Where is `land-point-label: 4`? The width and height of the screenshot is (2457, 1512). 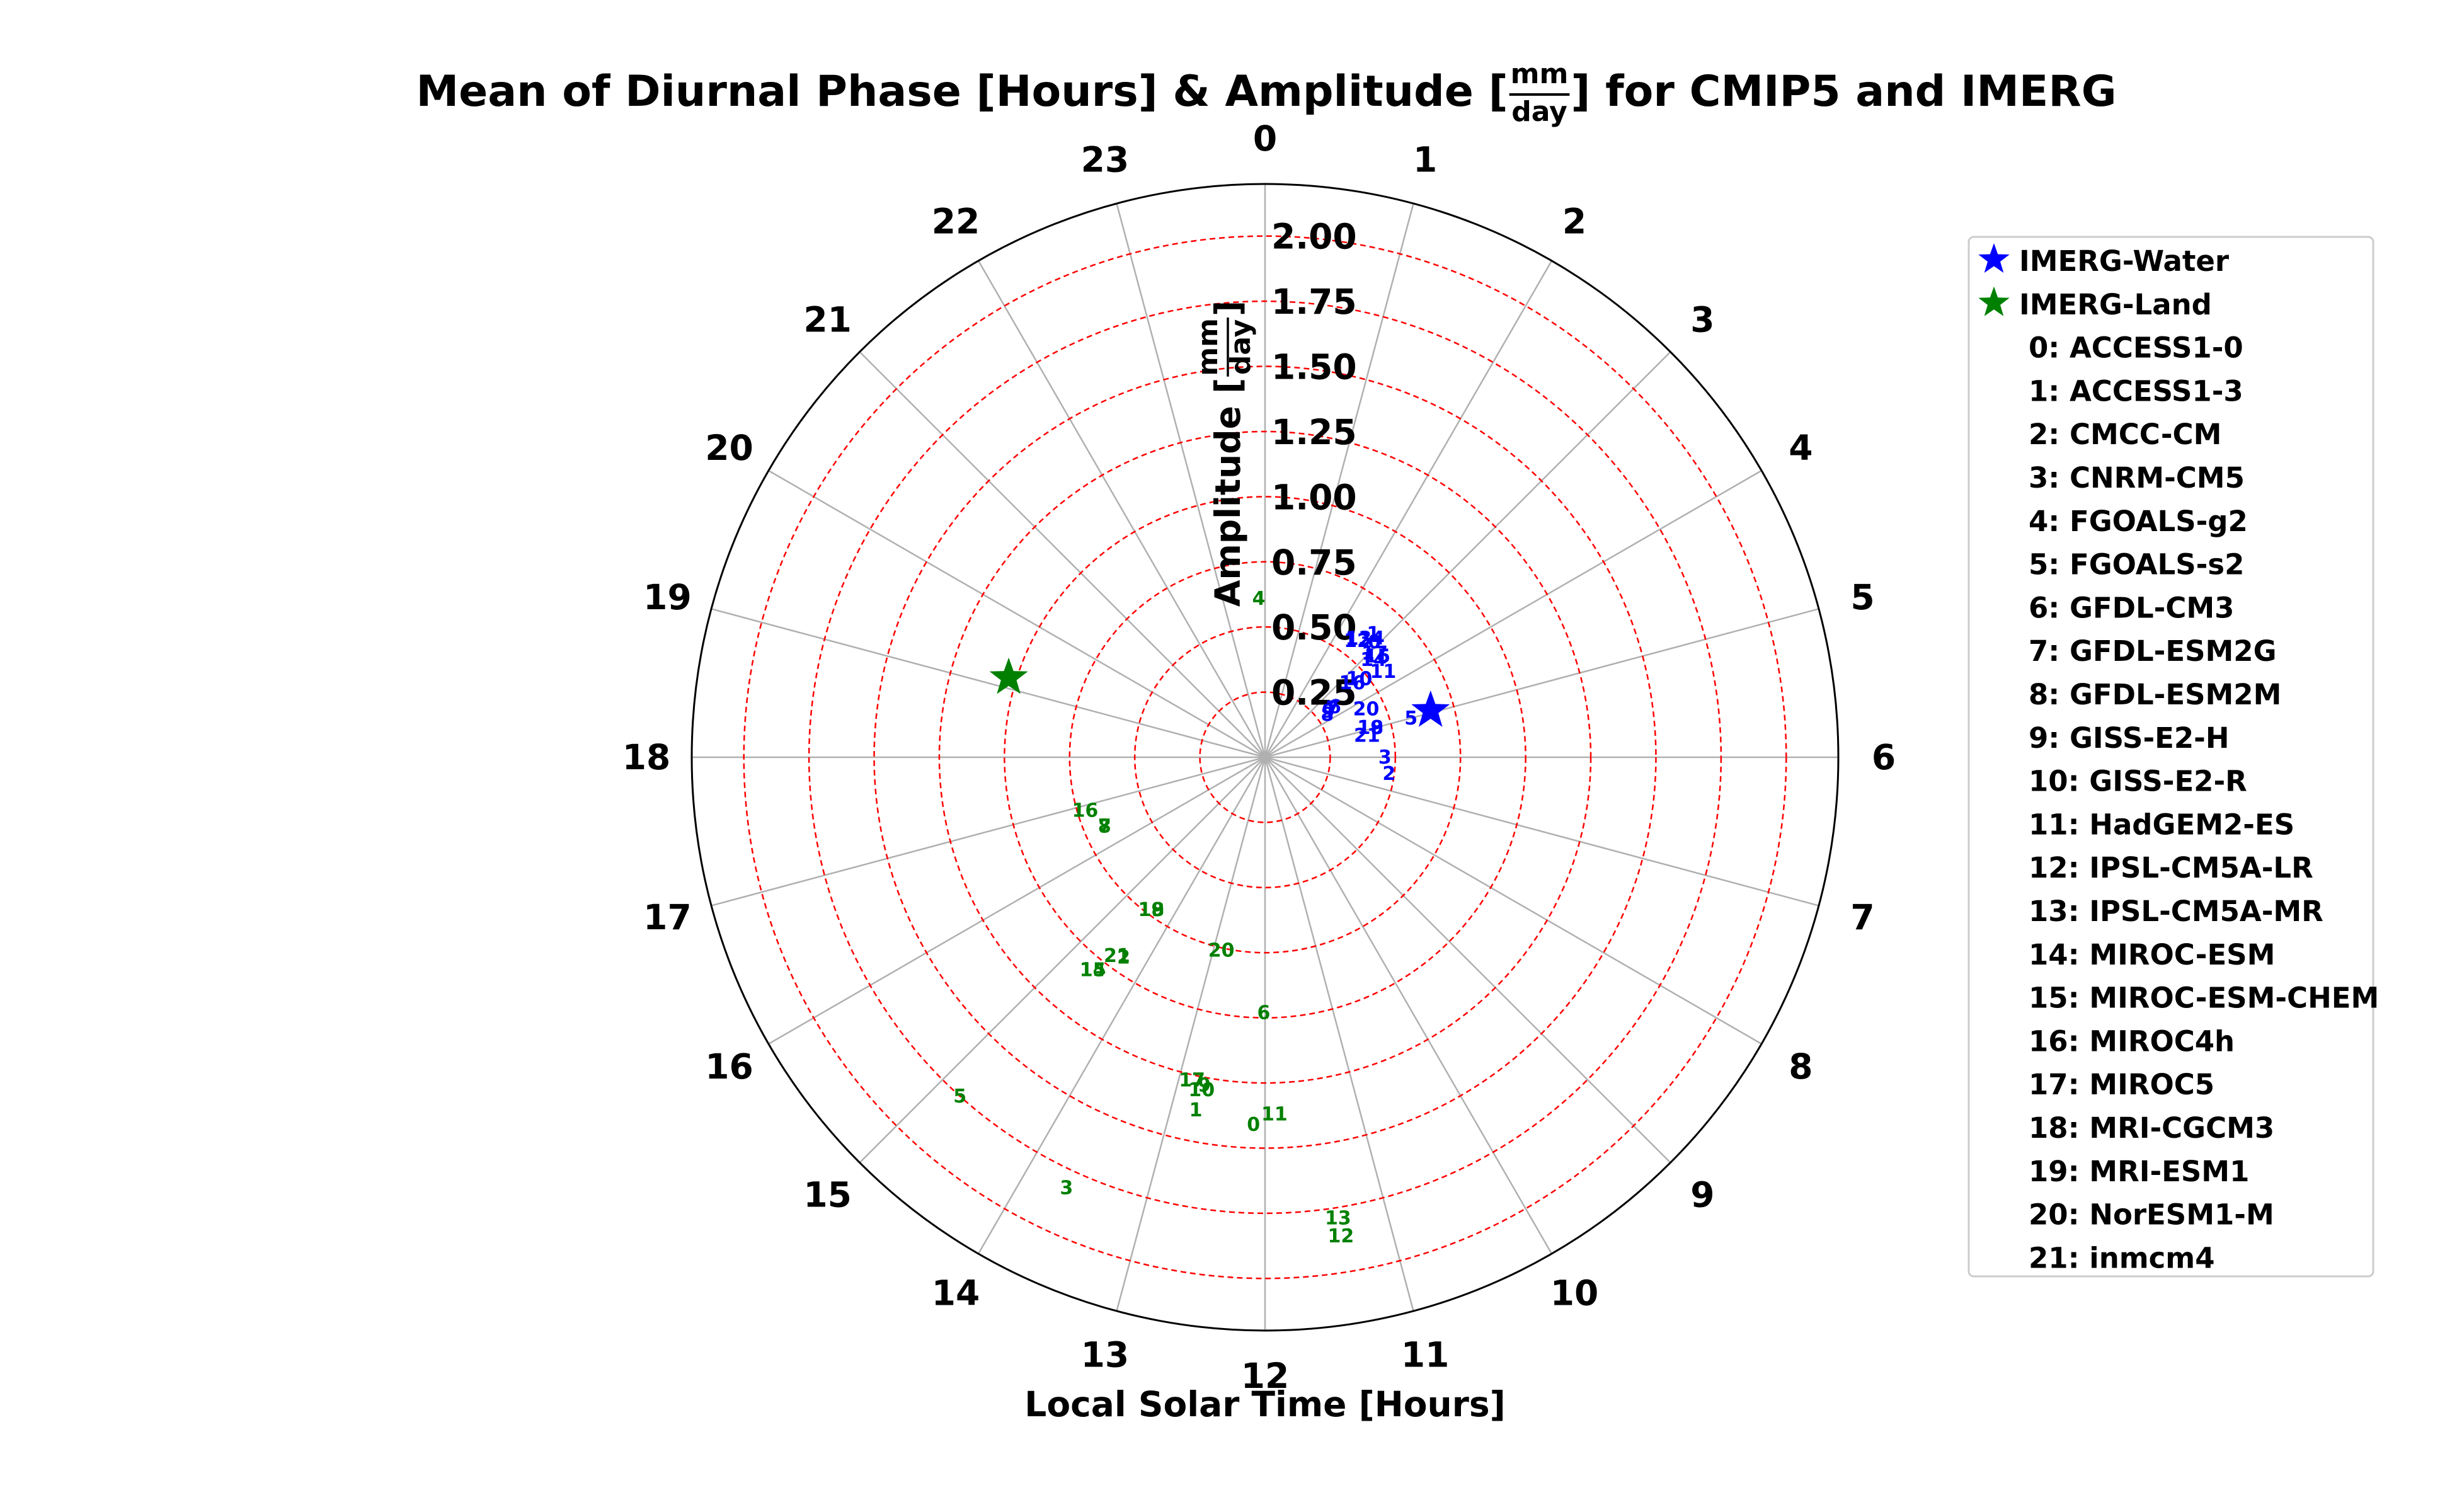 land-point-label: 4 is located at coordinates (1259, 599).